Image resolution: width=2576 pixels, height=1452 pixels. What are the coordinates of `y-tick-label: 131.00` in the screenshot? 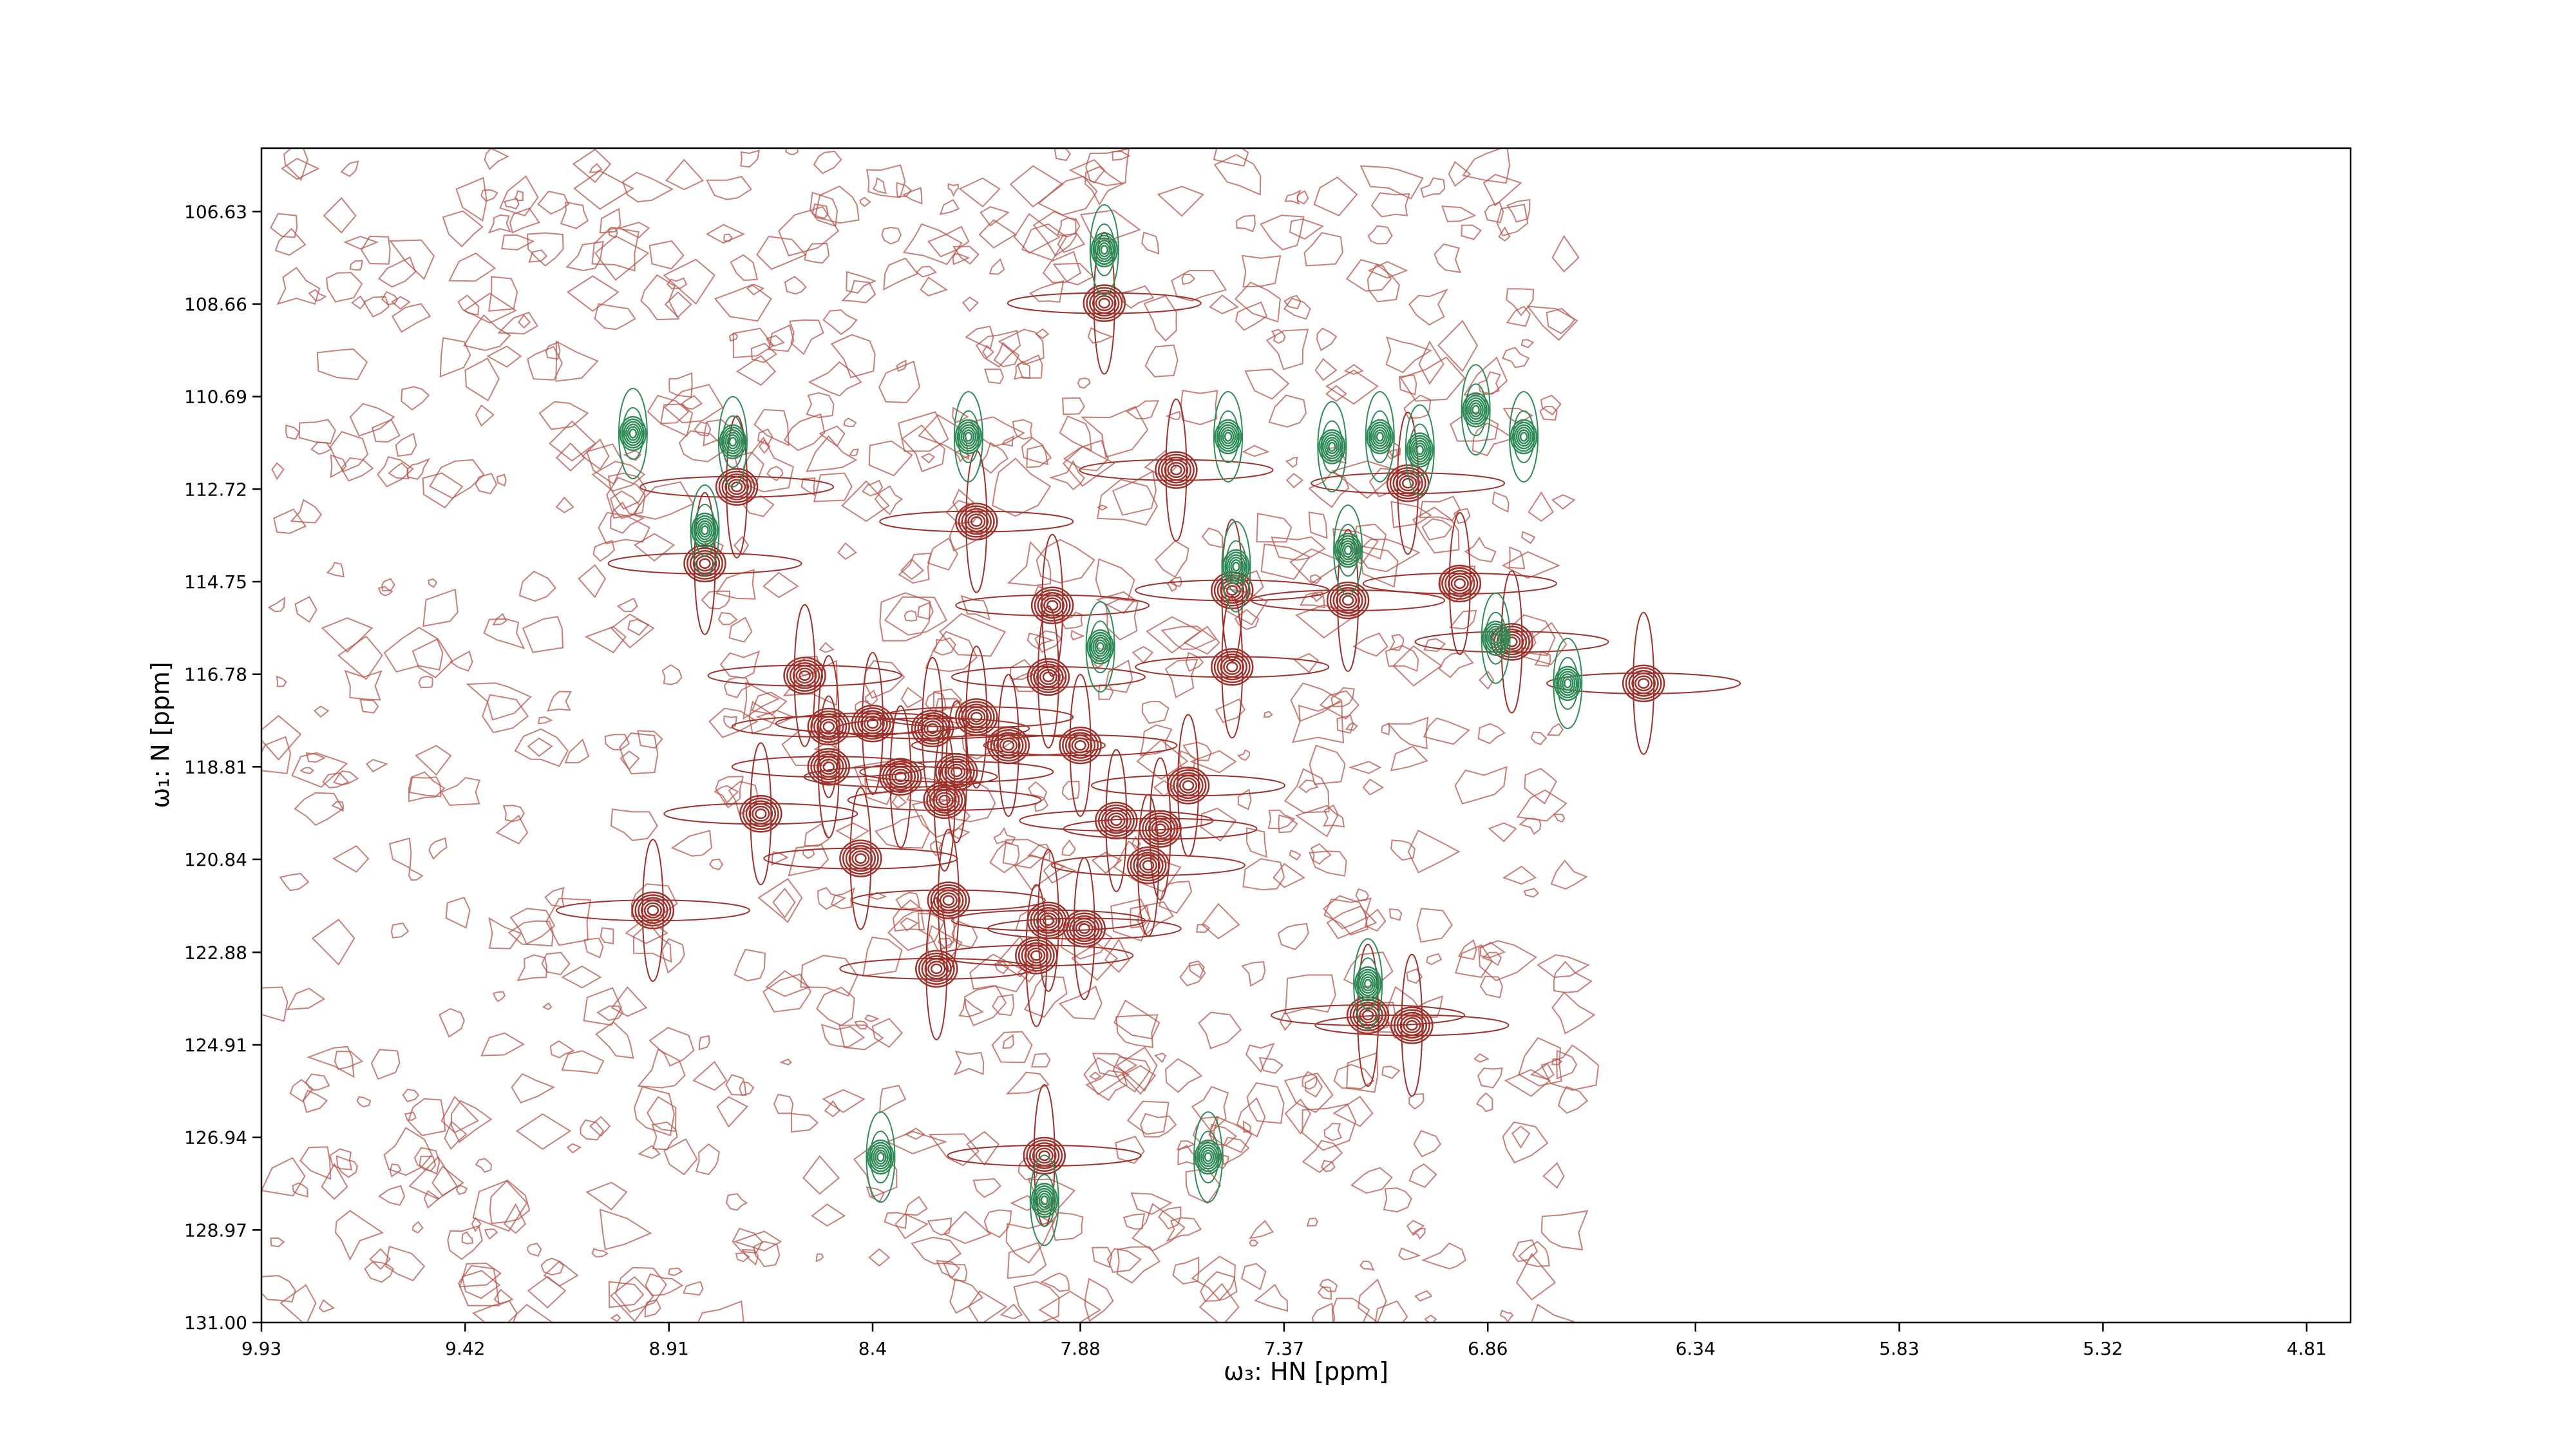 It's located at (215, 1322).